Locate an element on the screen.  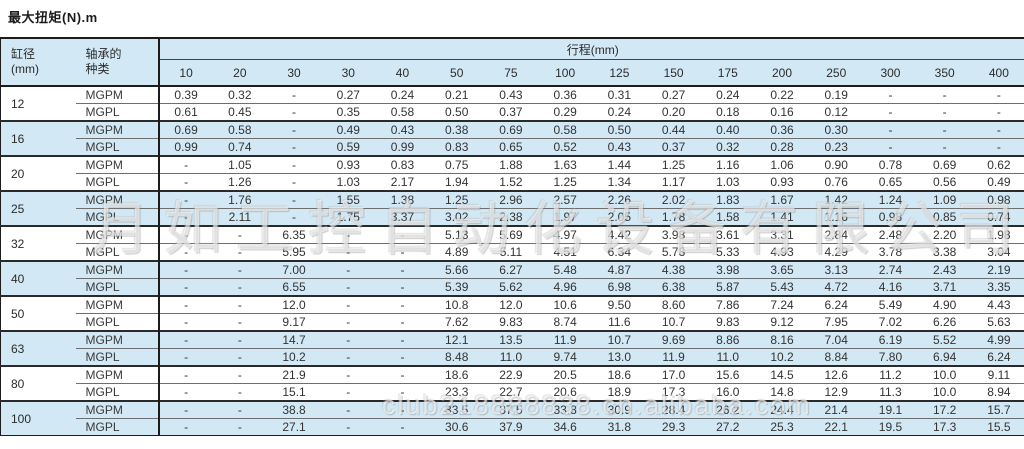
value-cell: 0.69 is located at coordinates (944, 164).